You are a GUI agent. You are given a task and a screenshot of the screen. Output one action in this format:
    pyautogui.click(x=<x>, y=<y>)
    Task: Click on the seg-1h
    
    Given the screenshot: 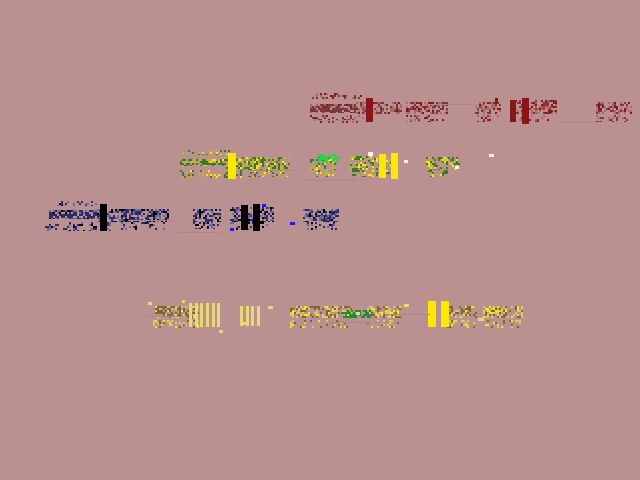 What is the action you would take?
    pyautogui.click(x=487, y=118)
    